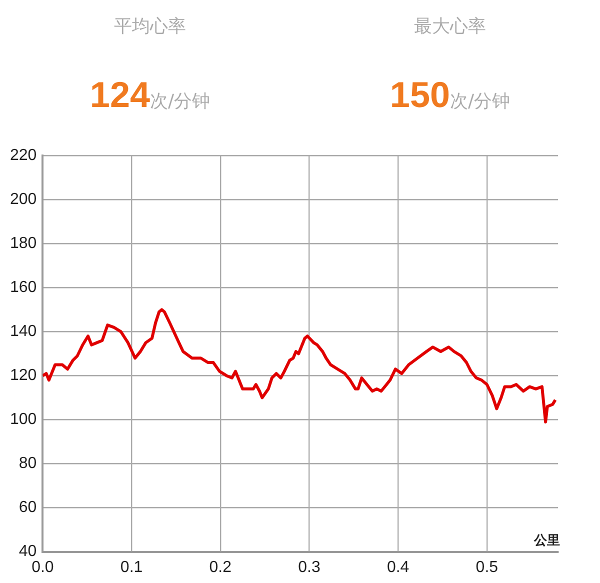  Describe the element at coordinates (220, 567) in the screenshot. I see `x-tick-label: 0.2` at that location.